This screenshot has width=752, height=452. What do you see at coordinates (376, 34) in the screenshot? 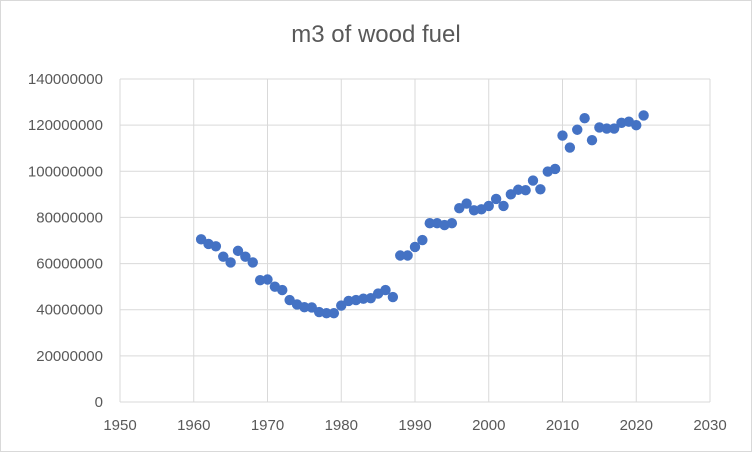
I see `chart-title: m3 of wood fuel` at bounding box center [376, 34].